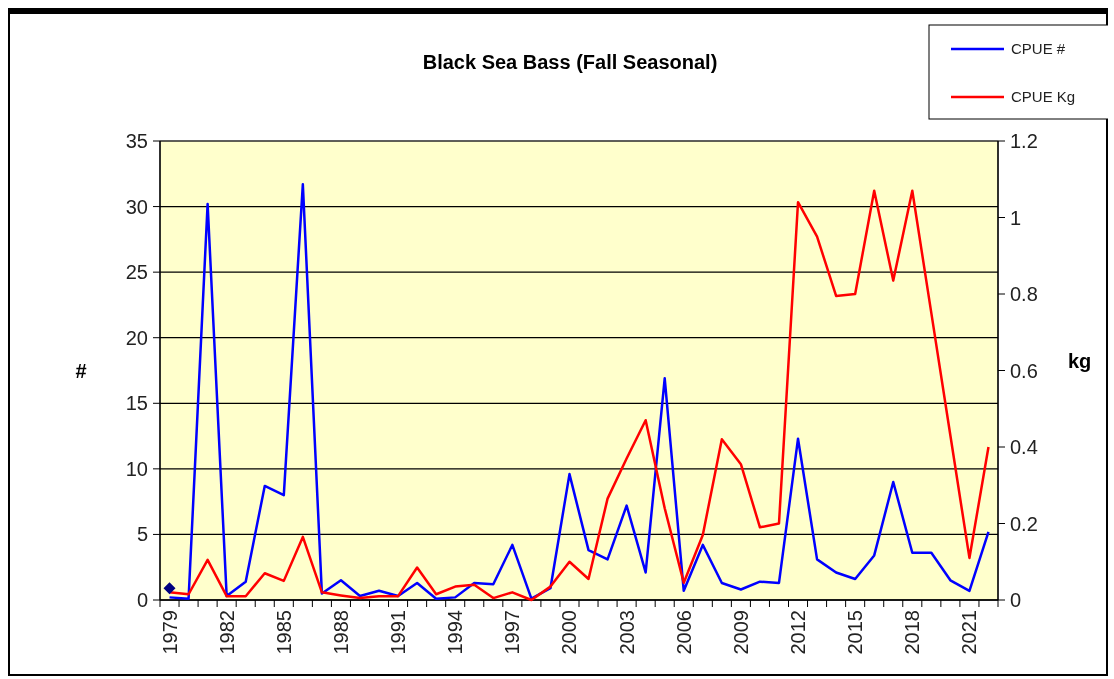  Describe the element at coordinates (226, 632) in the screenshot. I see `x-tick-label: 1982` at that location.